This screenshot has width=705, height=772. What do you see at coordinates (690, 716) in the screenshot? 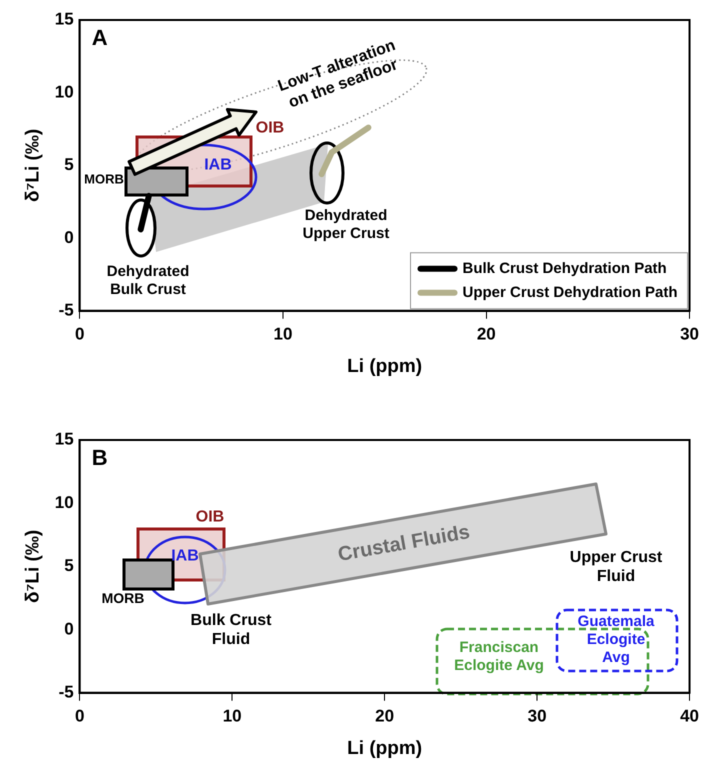
I see `x-tick-label: 40` at bounding box center [690, 716].